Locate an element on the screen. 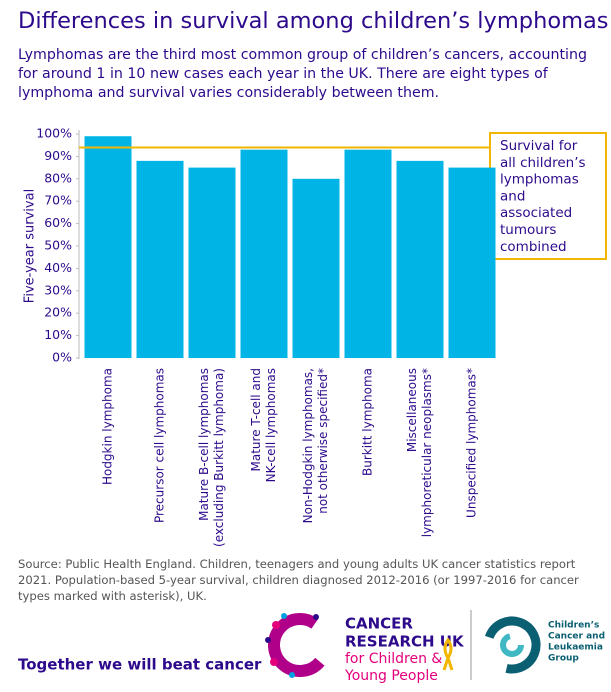 This screenshot has height=692, width=611. cclg-logo-mark is located at coordinates (512, 645).